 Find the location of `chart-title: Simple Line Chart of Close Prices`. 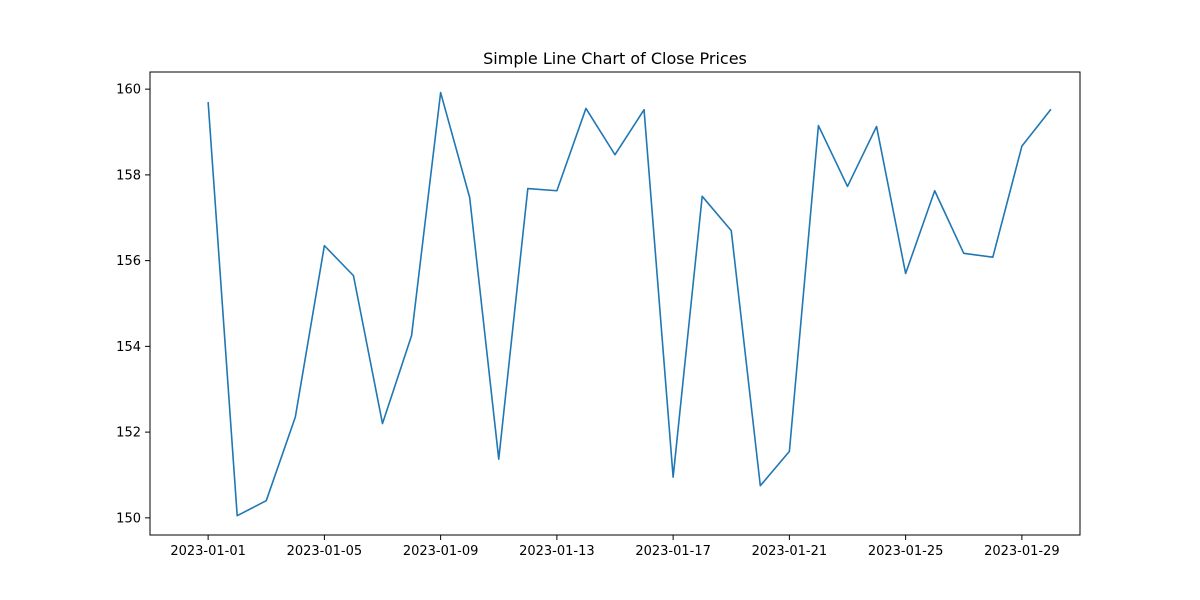

chart-title: Simple Line Chart of Close Prices is located at coordinates (615, 58).